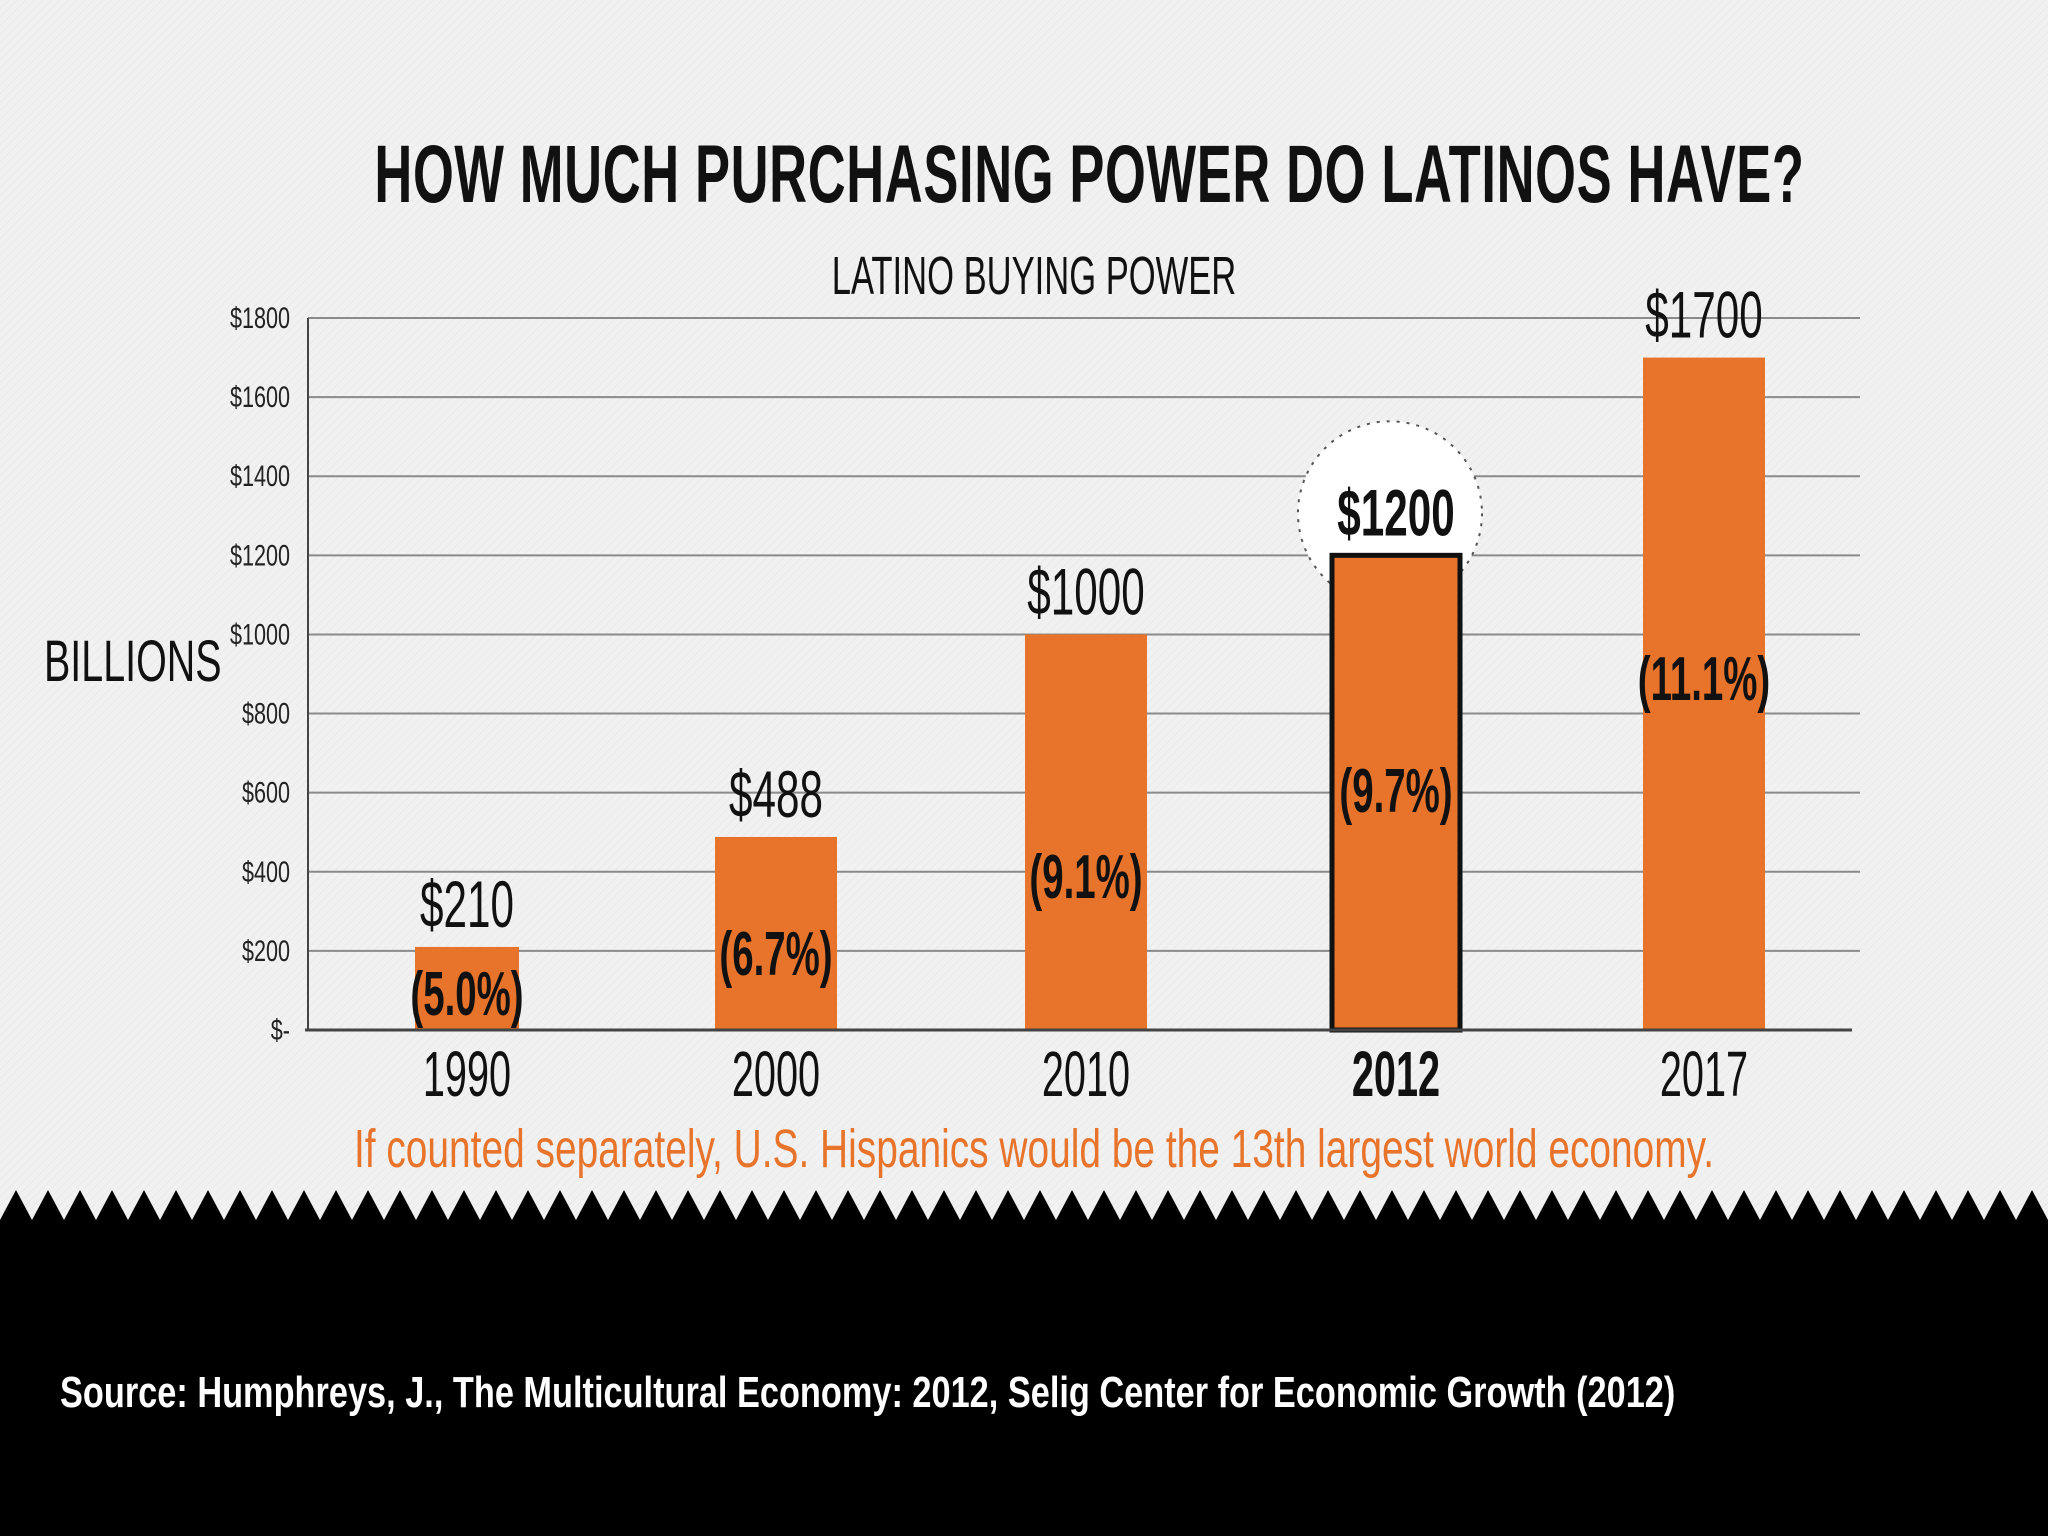 The width and height of the screenshot is (2048, 1536). What do you see at coordinates (260, 317) in the screenshot?
I see `y-tick-label: $1800` at bounding box center [260, 317].